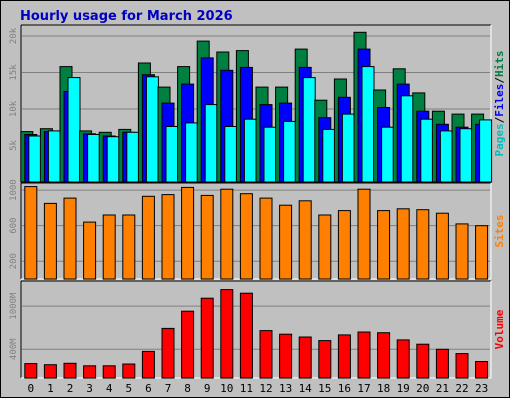 The image size is (512, 402). I want to click on x-tick-label-3: 3, so click(89, 388).